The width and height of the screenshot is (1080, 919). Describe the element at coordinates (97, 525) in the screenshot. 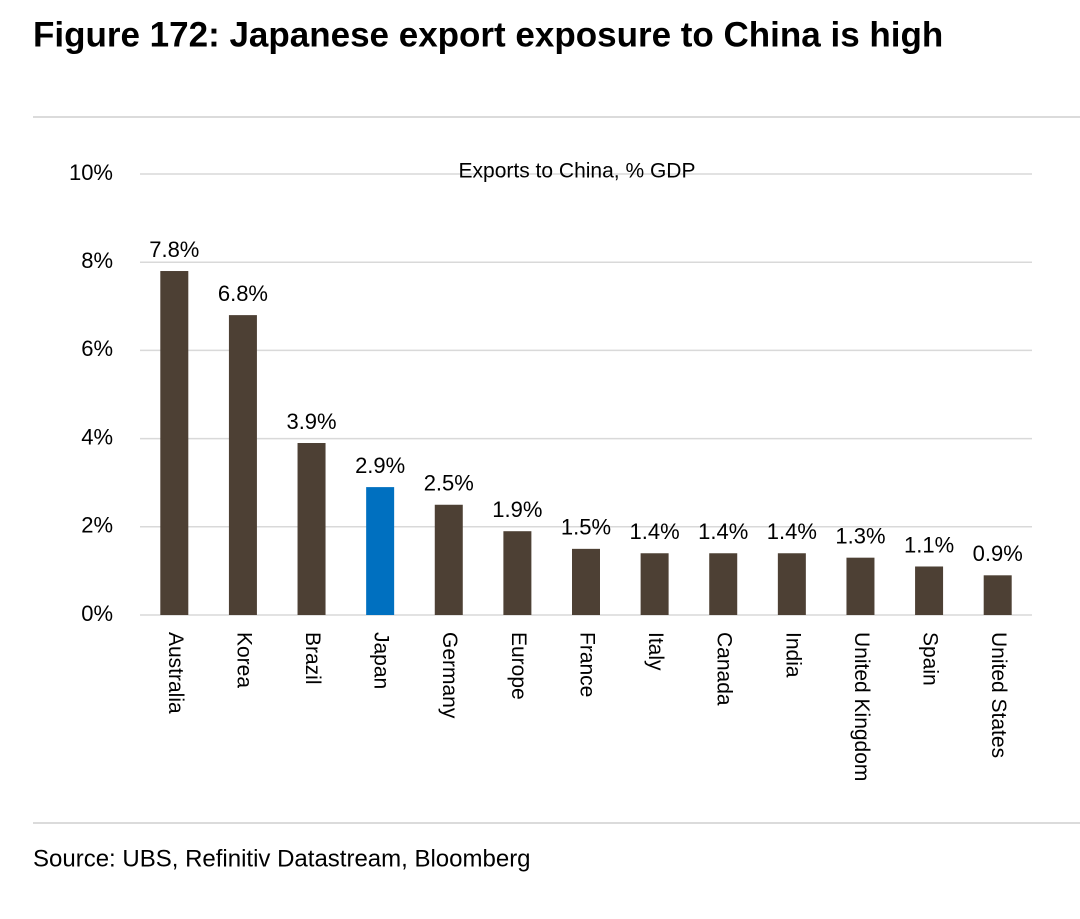

I see `y-tick-label: 2%` at that location.